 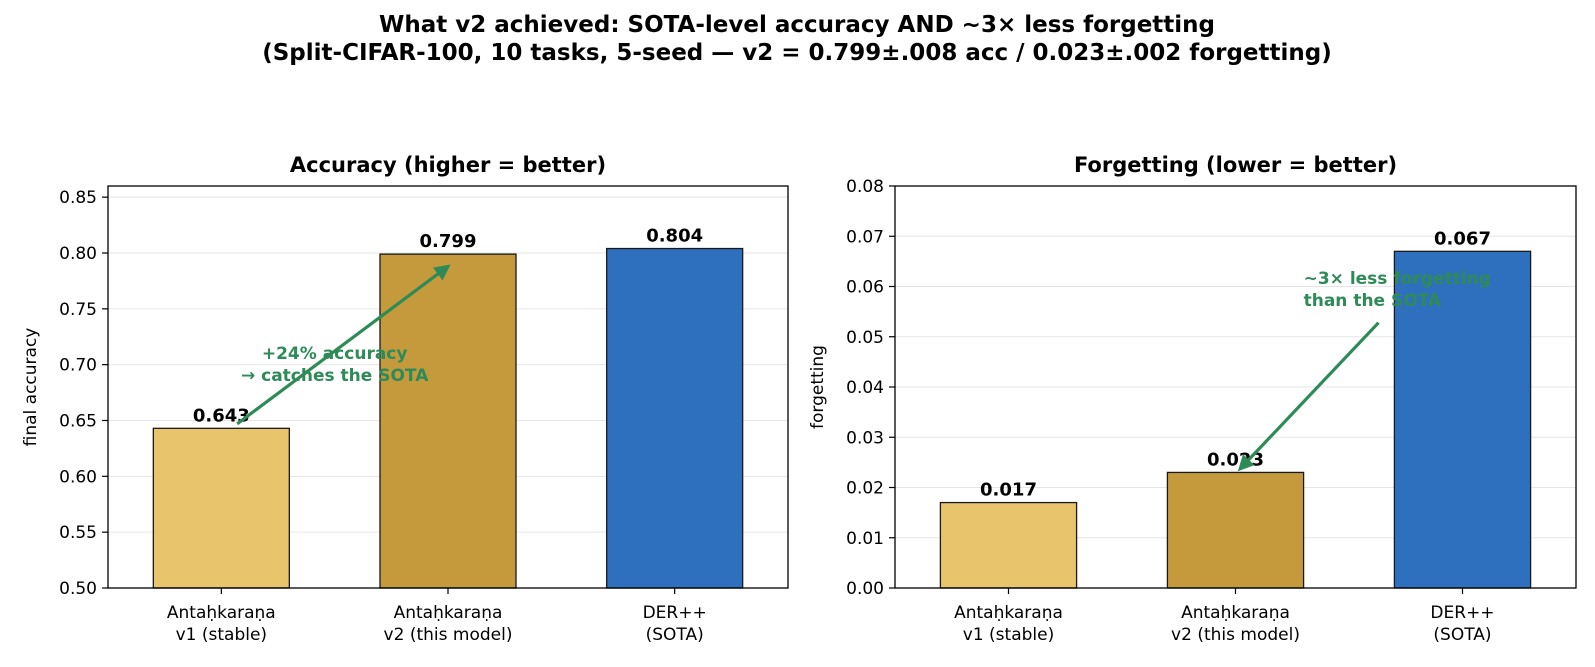 What do you see at coordinates (78, 477) in the screenshot?
I see `y-tick-label: 0.60` at bounding box center [78, 477].